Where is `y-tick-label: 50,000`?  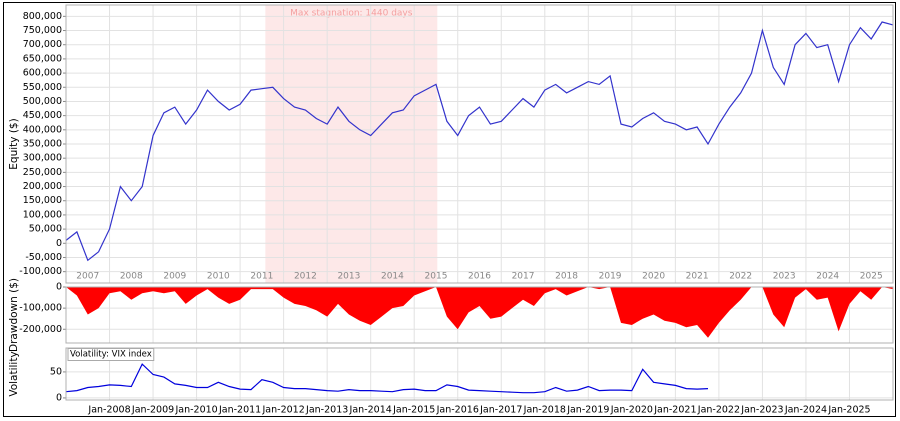 y-tick-label: 50,000 is located at coordinates (45, 229).